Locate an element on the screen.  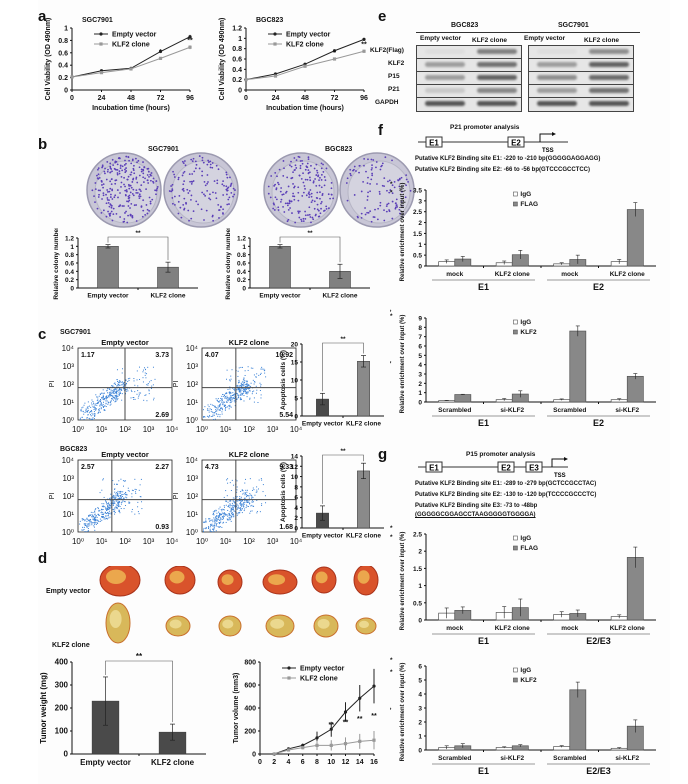
y-tick-label: 10 is located at coordinates (295, 381).